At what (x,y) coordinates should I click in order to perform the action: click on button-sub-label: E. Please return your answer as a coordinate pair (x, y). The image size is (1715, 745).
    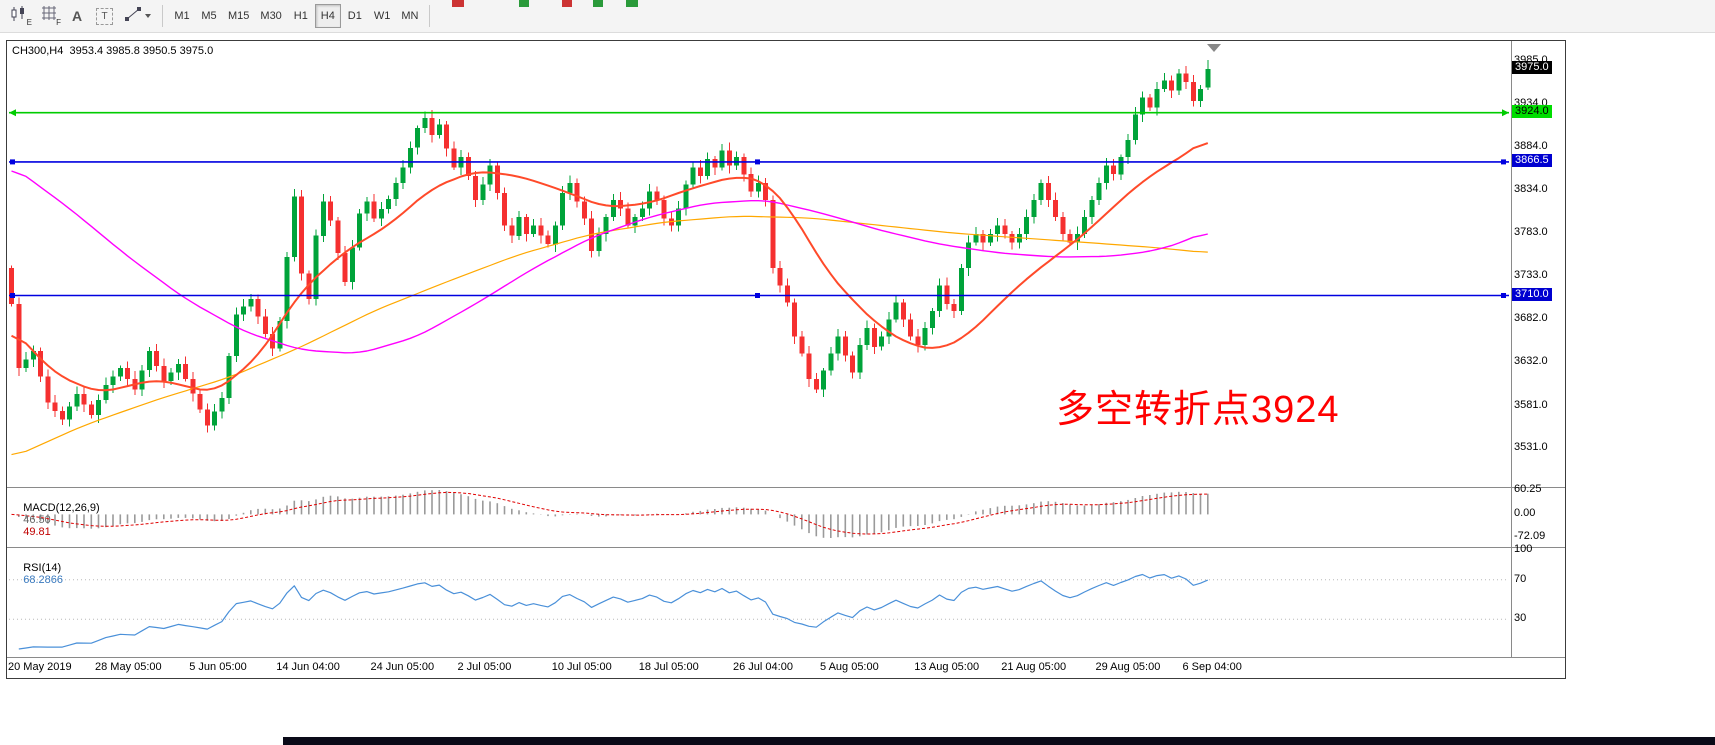
    Looking at the image, I should click on (29, 22).